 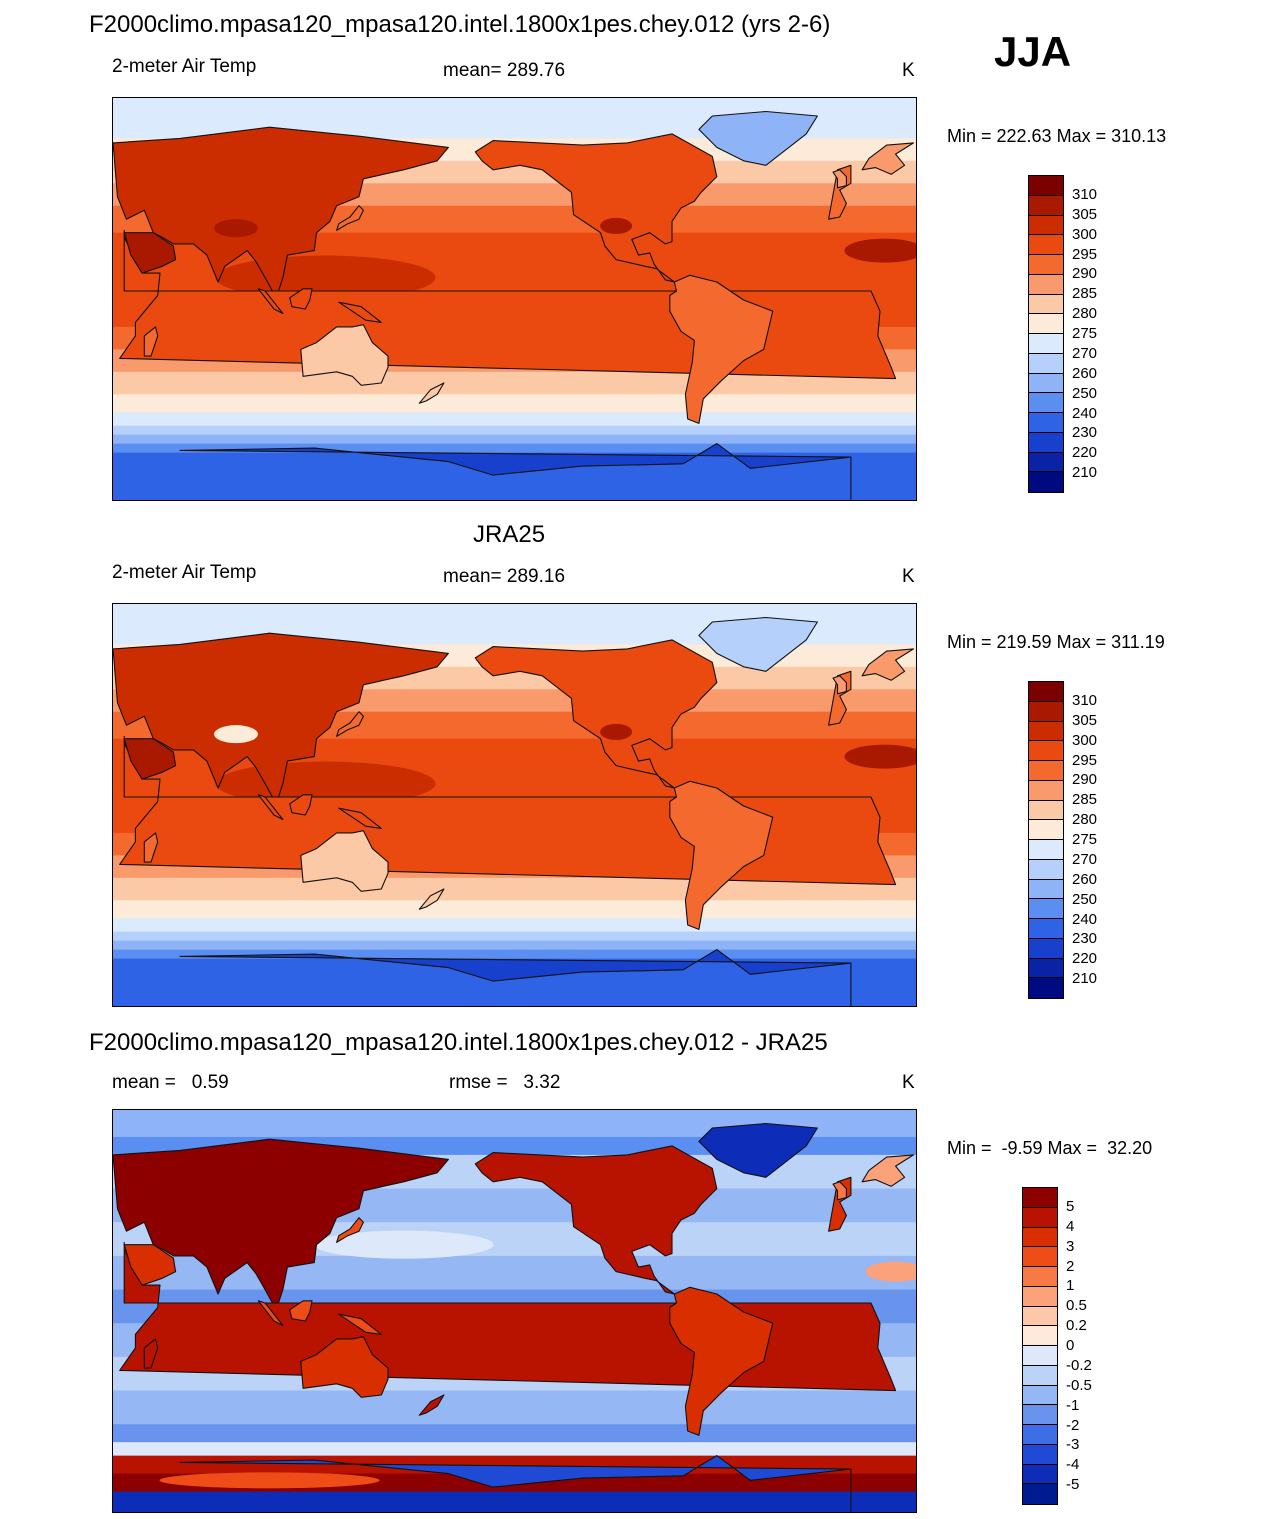 I want to click on colorbar-tick-label: 250, so click(x=1085, y=393).